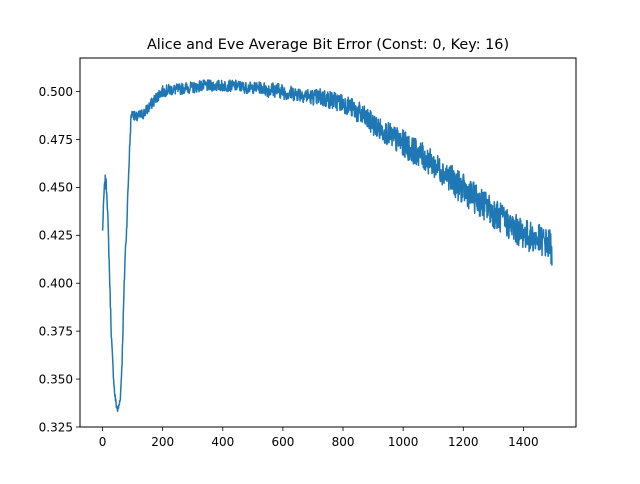 The image size is (640, 484). Describe the element at coordinates (56, 427) in the screenshot. I see `y-tick-label: 0.325` at that location.